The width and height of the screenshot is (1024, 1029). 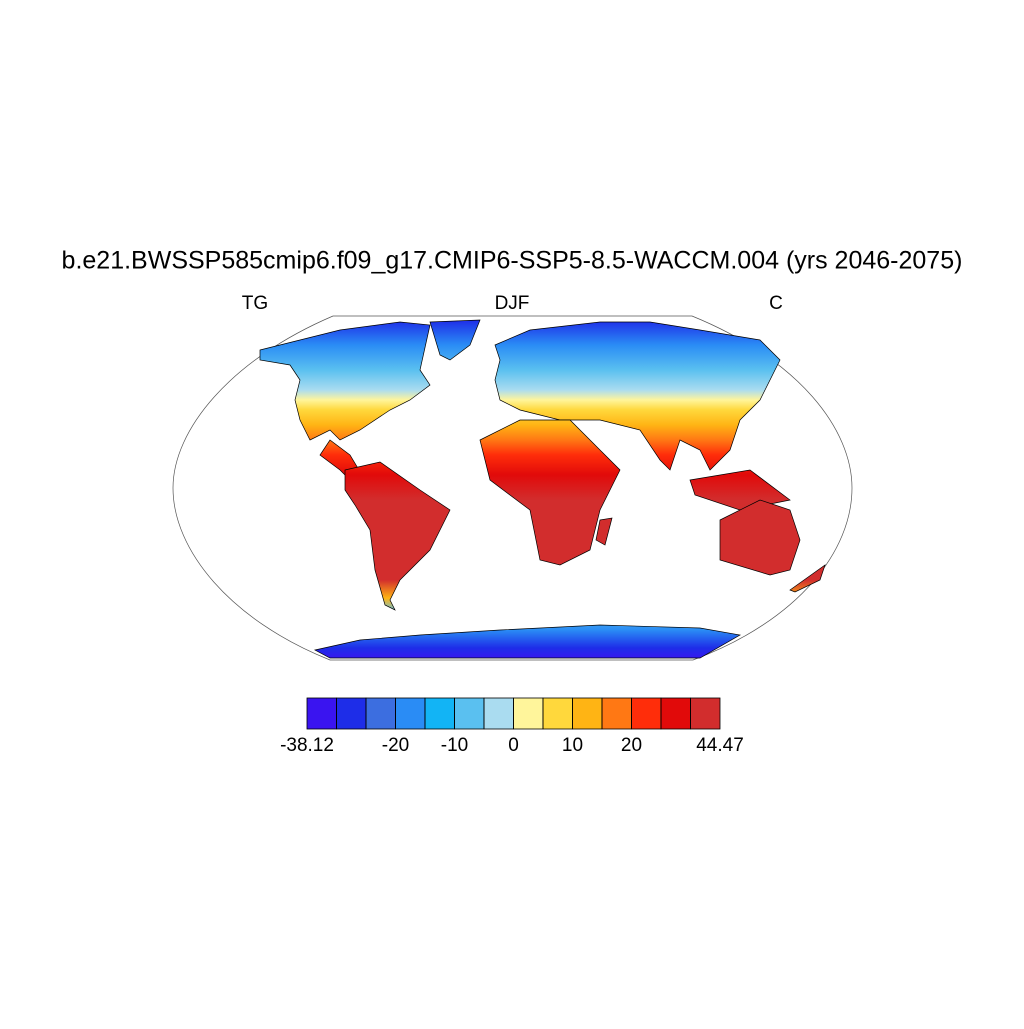 I want to click on madagascar, so click(x=604, y=531).